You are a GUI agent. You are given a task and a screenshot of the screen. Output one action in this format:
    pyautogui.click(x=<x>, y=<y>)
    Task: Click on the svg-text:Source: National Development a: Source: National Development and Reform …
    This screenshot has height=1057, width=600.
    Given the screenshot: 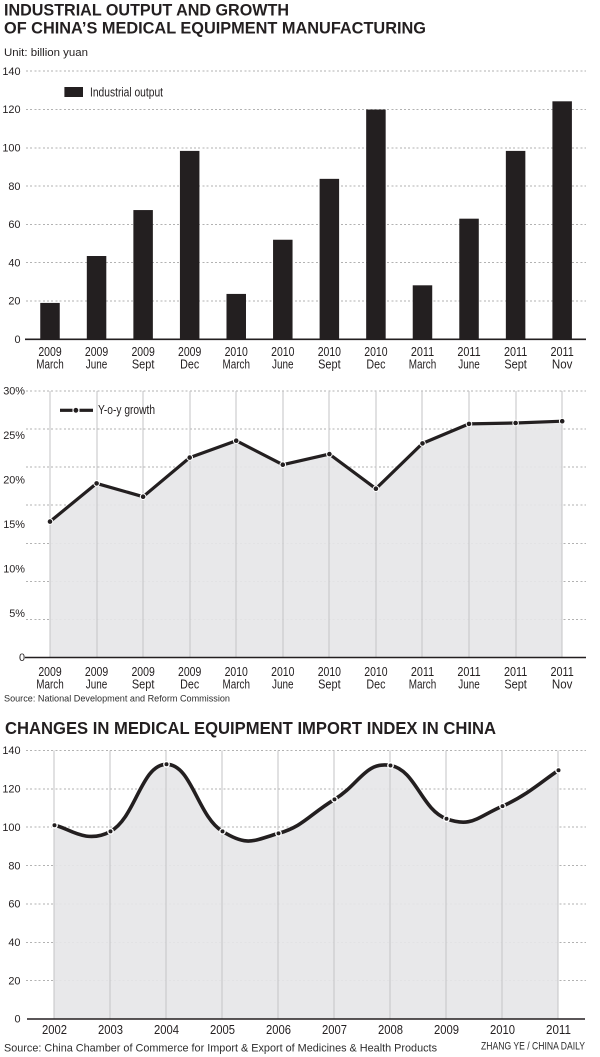 What is the action you would take?
    pyautogui.click(x=117, y=698)
    